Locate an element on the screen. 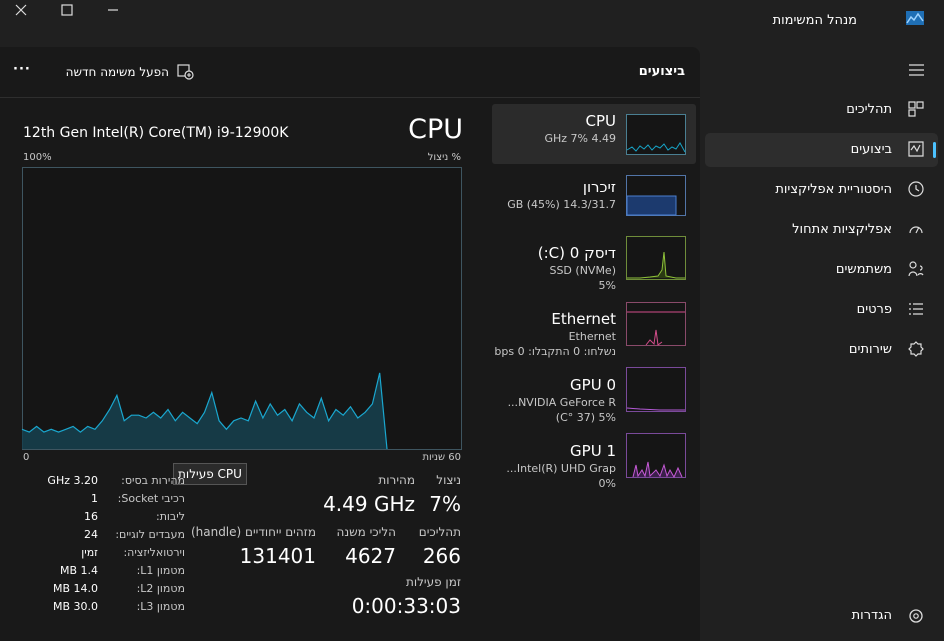 Image resolution: width=944 pixels, height=641 pixels. spec-label: מעבדים לוגיים: is located at coordinates (150, 534).